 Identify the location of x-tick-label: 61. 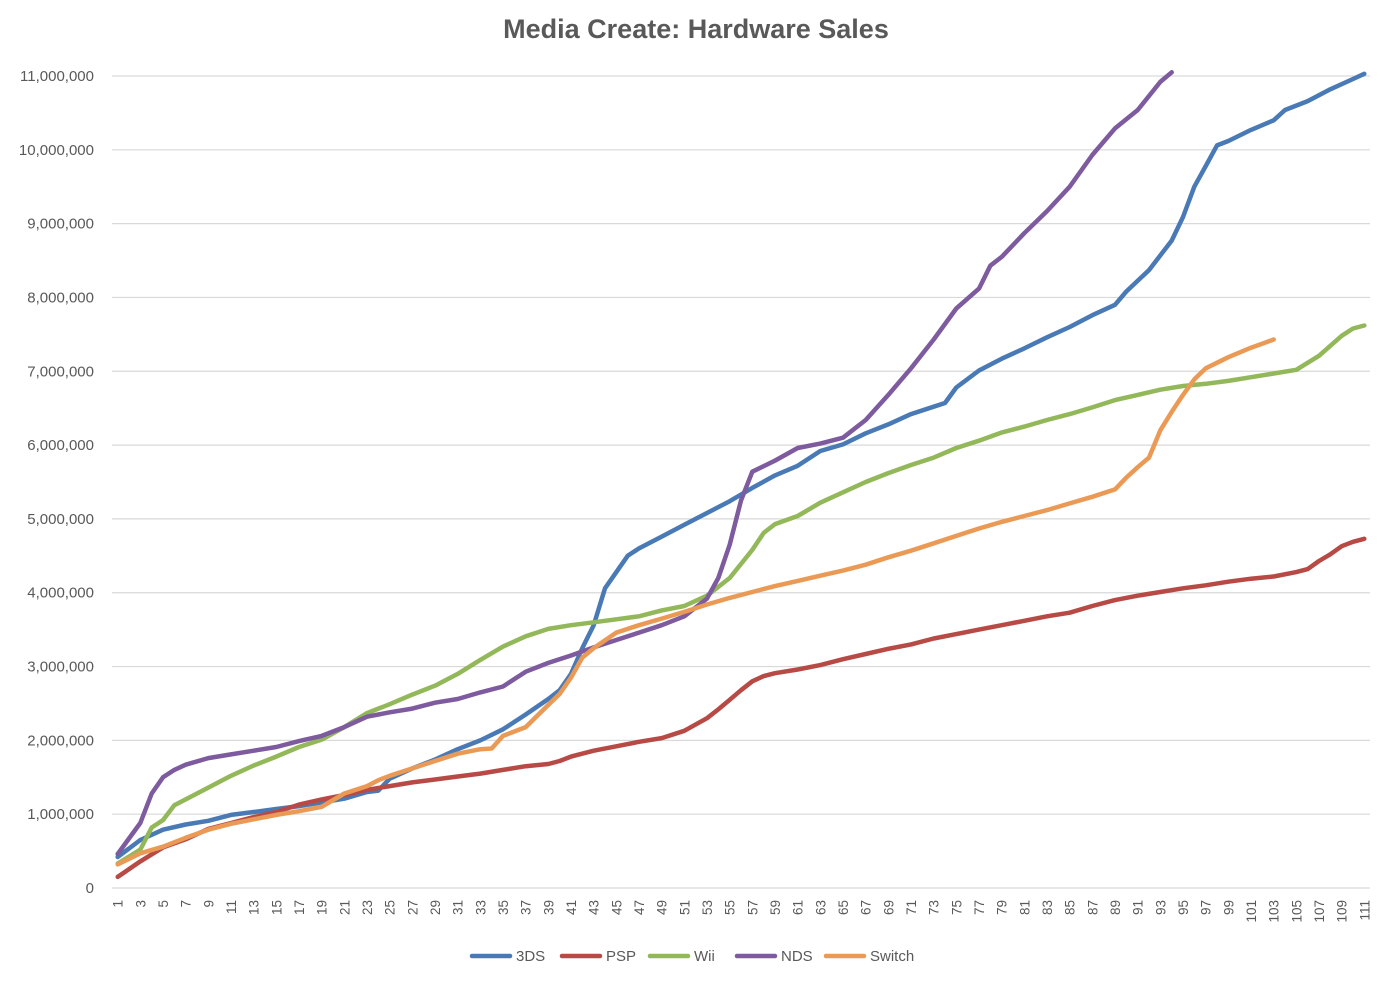
(798, 907).